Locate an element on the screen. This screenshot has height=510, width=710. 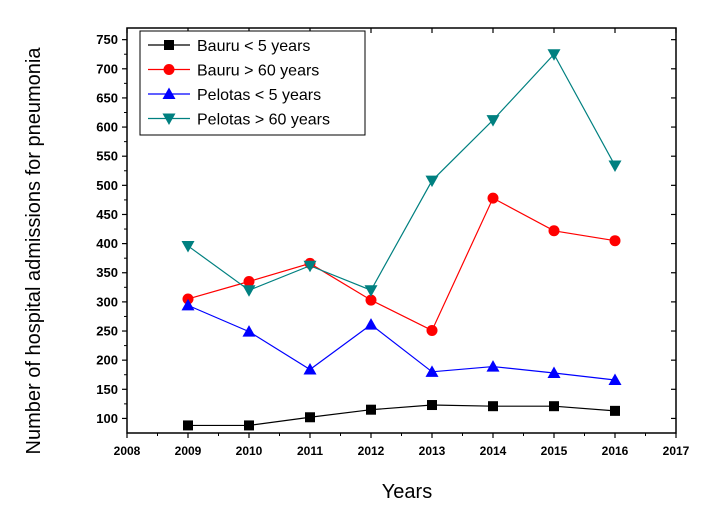
legend-item: Pelotas > 60 years is located at coordinates (239, 120).